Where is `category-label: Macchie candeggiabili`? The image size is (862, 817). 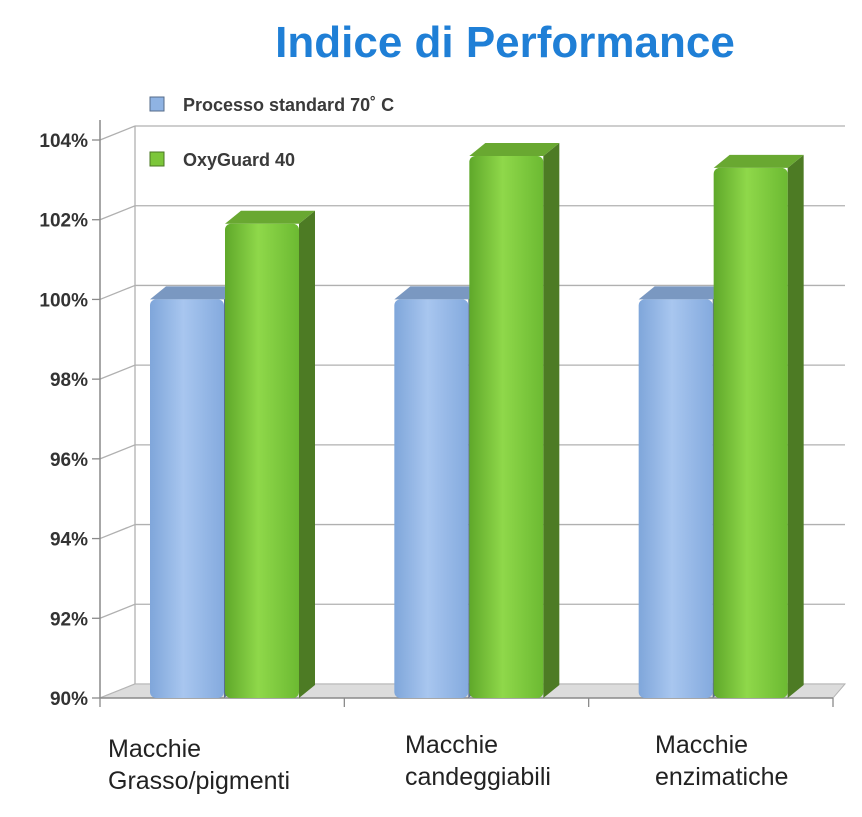
category-label: Macchie candeggiabili is located at coordinates (478, 761).